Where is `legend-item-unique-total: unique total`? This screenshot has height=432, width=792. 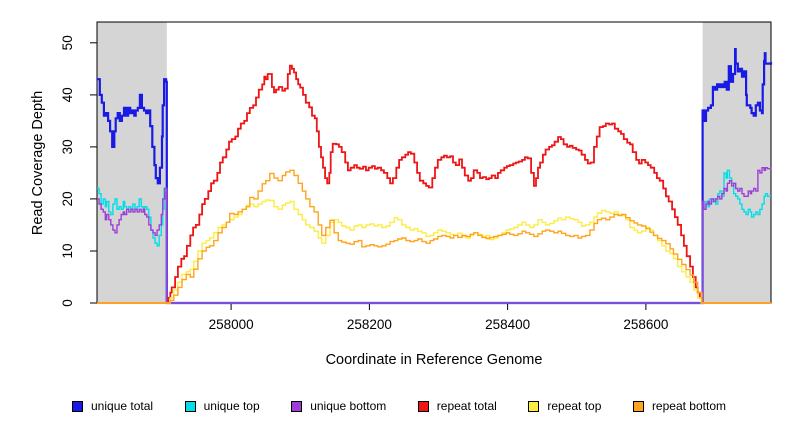
legend-item-unique-total: unique total is located at coordinates (112, 406).